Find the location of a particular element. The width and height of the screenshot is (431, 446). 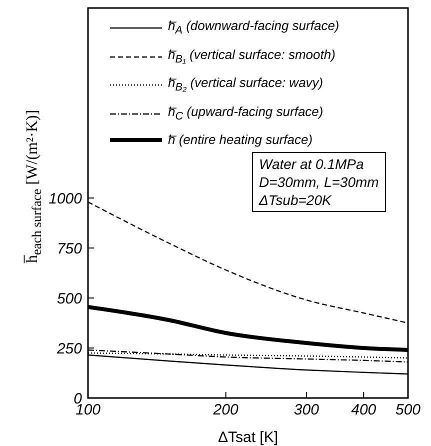

x-axis-title: ΔTsat [K] is located at coordinates (248, 437).